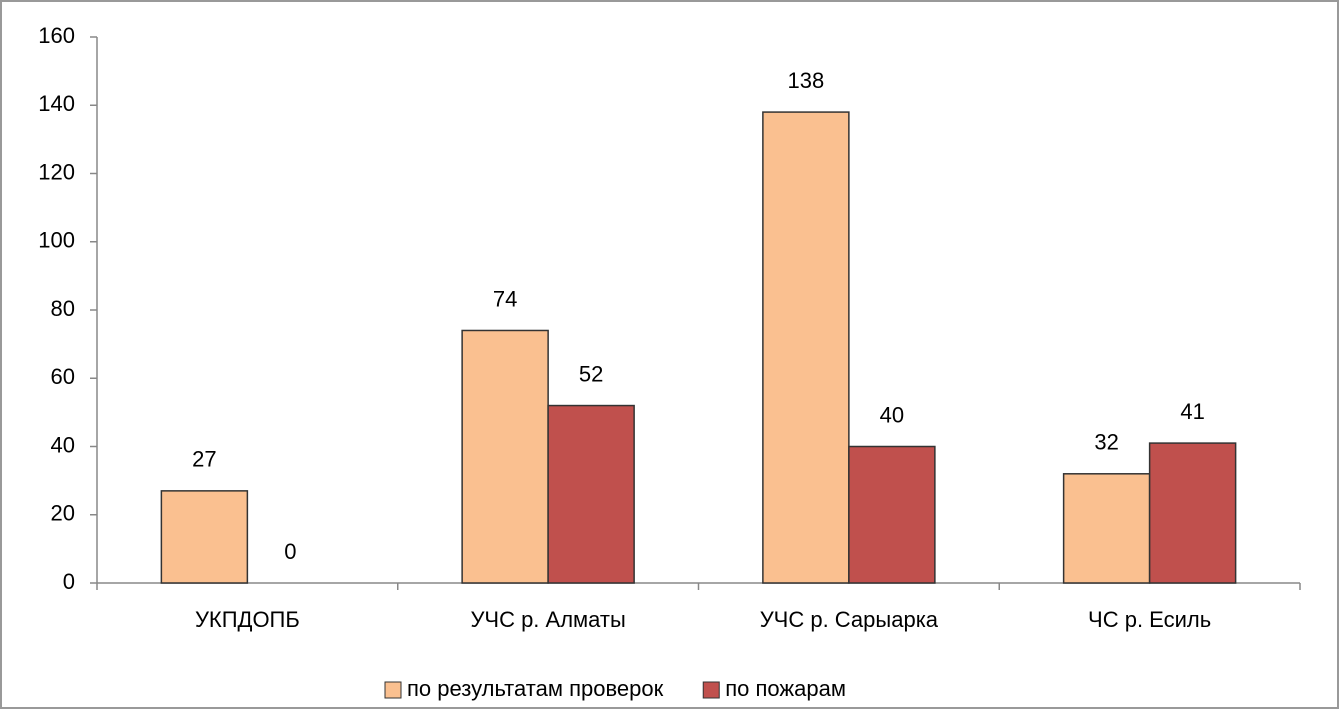 This screenshot has height=709, width=1339. What do you see at coordinates (63, 376) in the screenshot?
I see `y-tick-label: 60` at bounding box center [63, 376].